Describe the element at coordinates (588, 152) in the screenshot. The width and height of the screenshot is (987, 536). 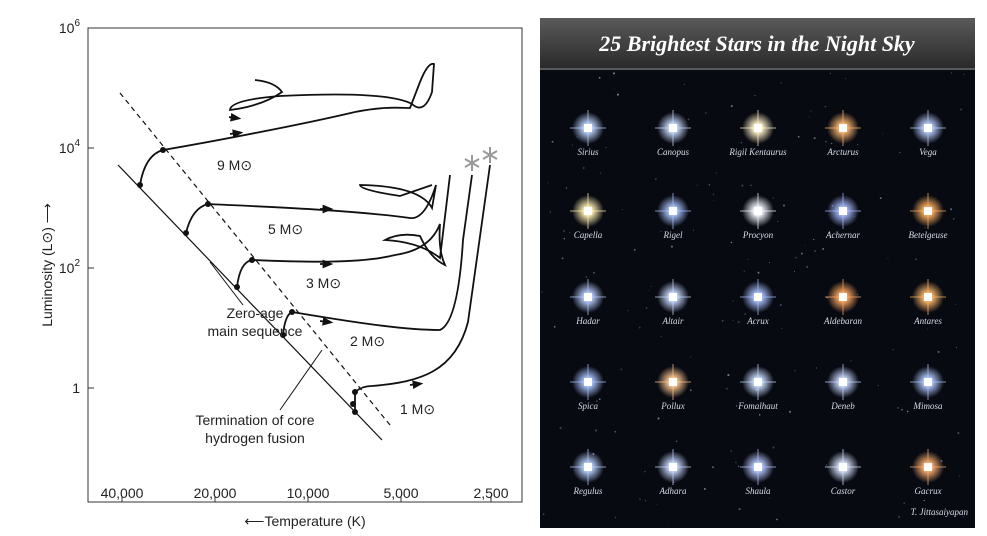
I see `star-name: Sirius` at that location.